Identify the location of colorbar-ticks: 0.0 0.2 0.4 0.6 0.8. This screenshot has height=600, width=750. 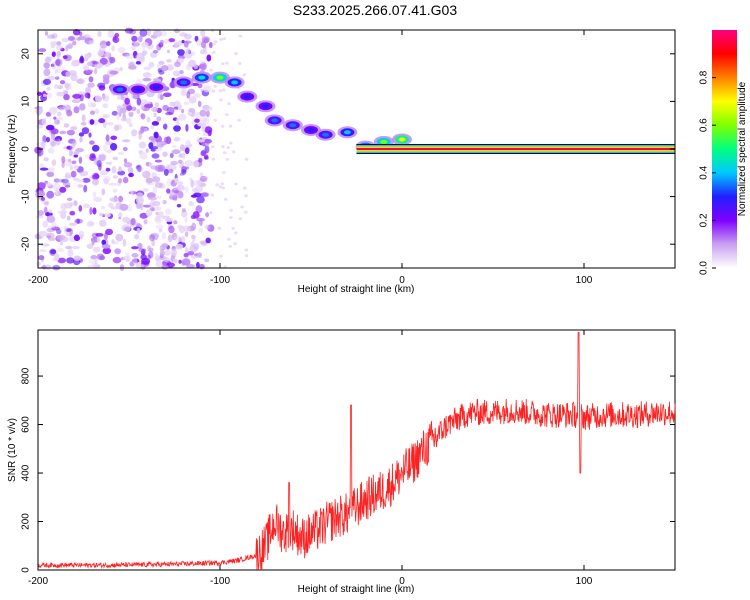
(707, 172).